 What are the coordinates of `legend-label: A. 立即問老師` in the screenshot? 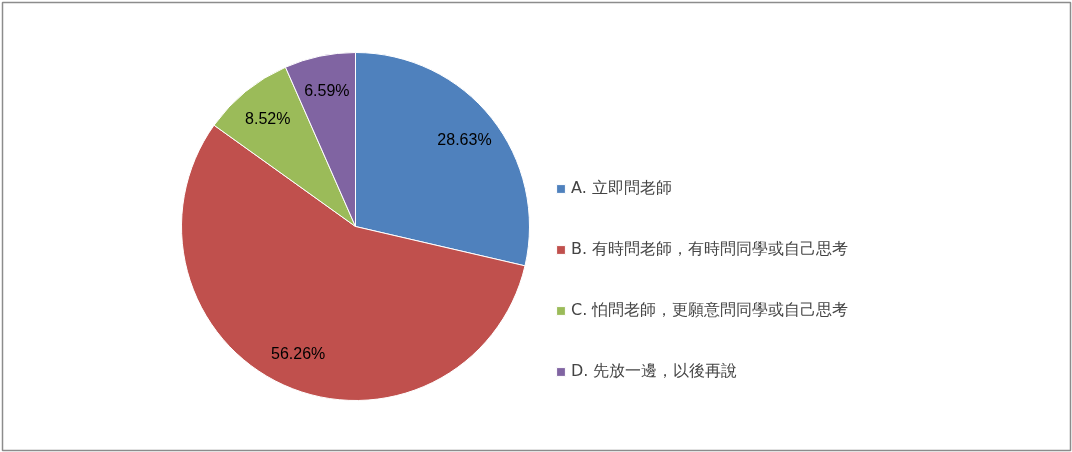 It's located at (621, 188).